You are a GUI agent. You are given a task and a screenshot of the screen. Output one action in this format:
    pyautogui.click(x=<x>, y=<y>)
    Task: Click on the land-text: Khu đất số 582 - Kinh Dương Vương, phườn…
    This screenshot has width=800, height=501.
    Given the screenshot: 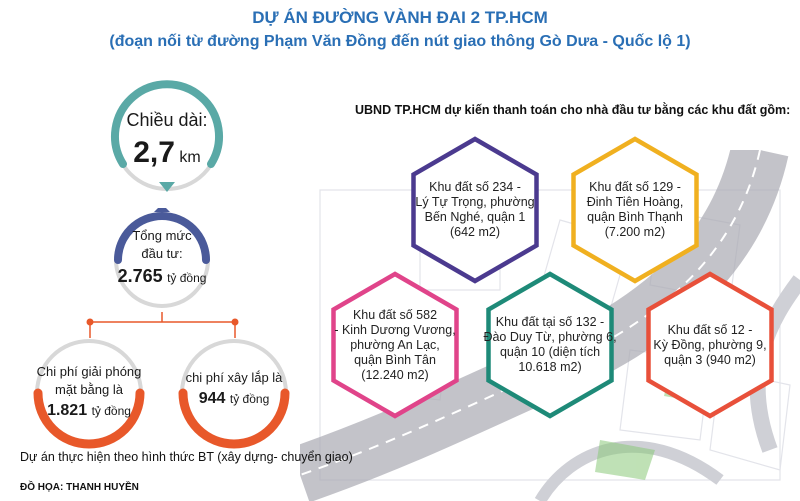 What is the action you would take?
    pyautogui.click(x=395, y=344)
    